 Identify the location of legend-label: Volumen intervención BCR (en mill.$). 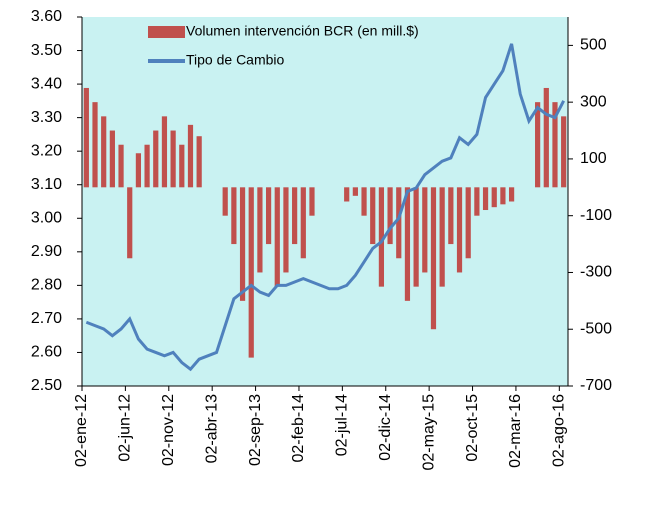
(302, 31).